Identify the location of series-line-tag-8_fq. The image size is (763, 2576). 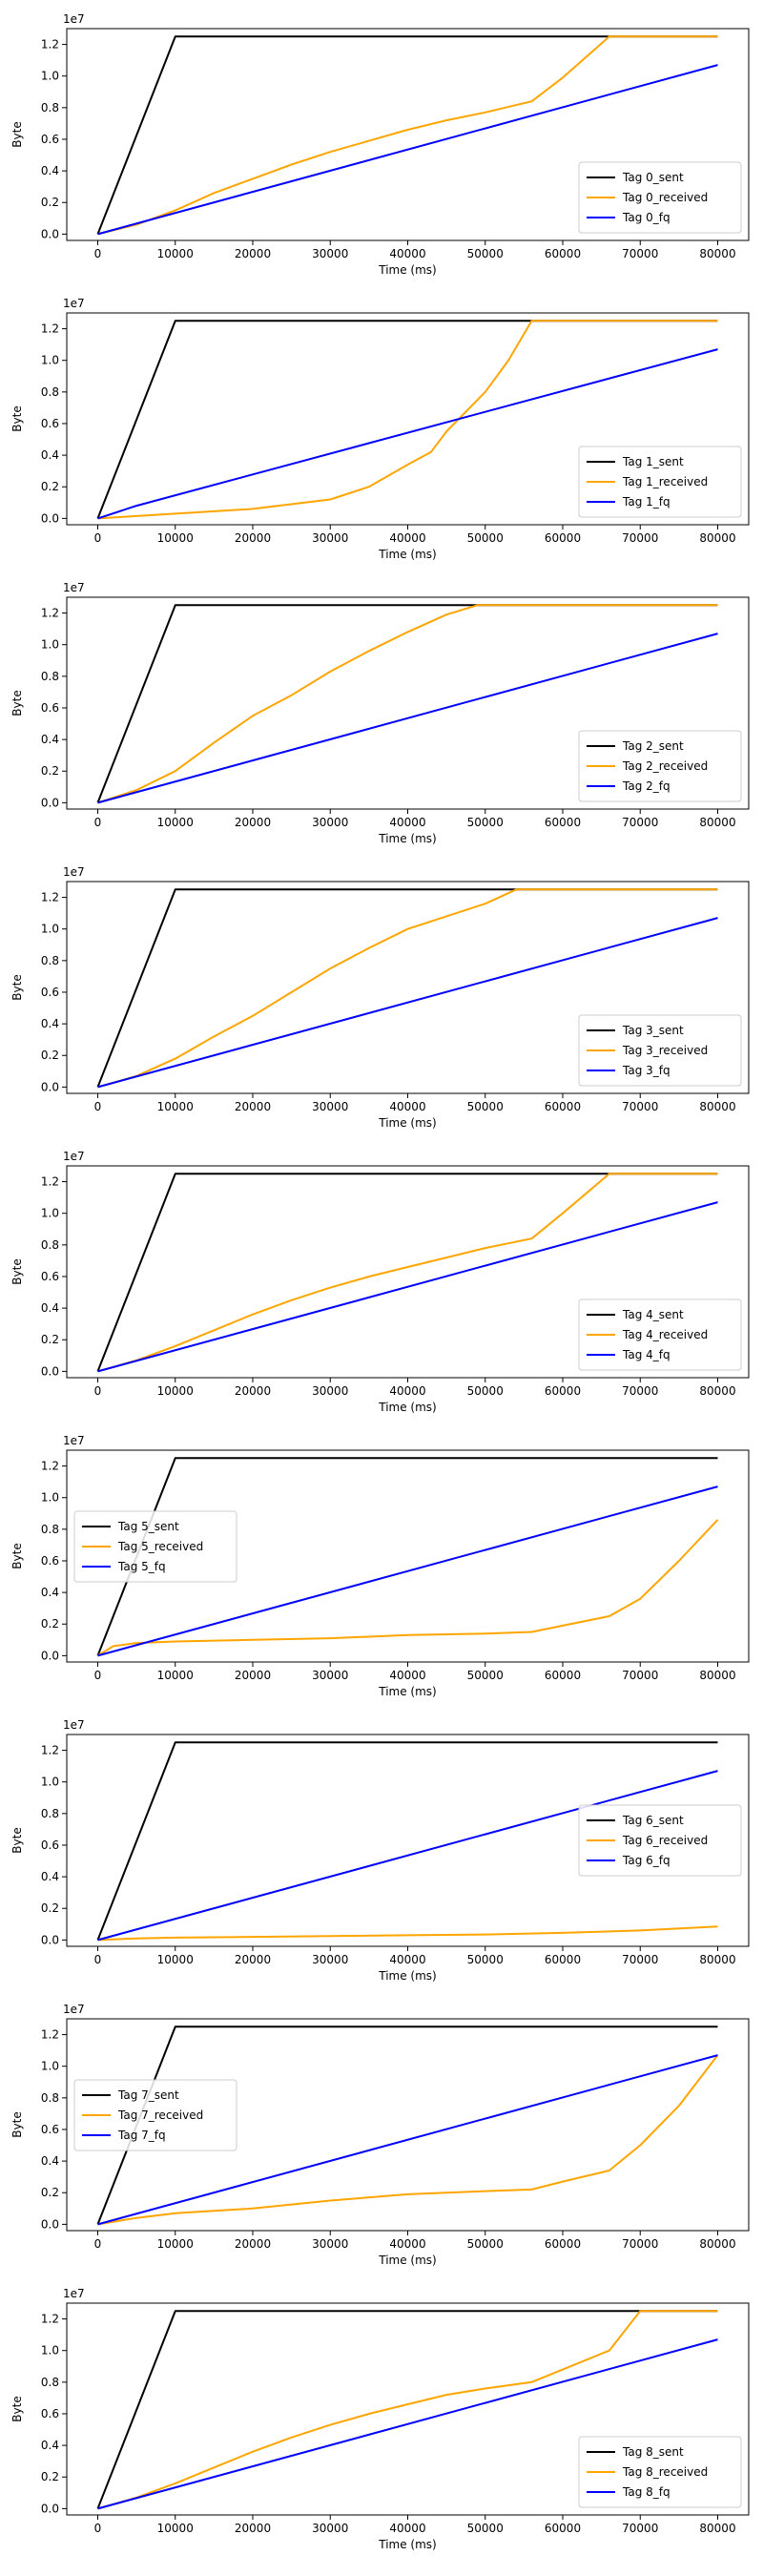
(407, 2424).